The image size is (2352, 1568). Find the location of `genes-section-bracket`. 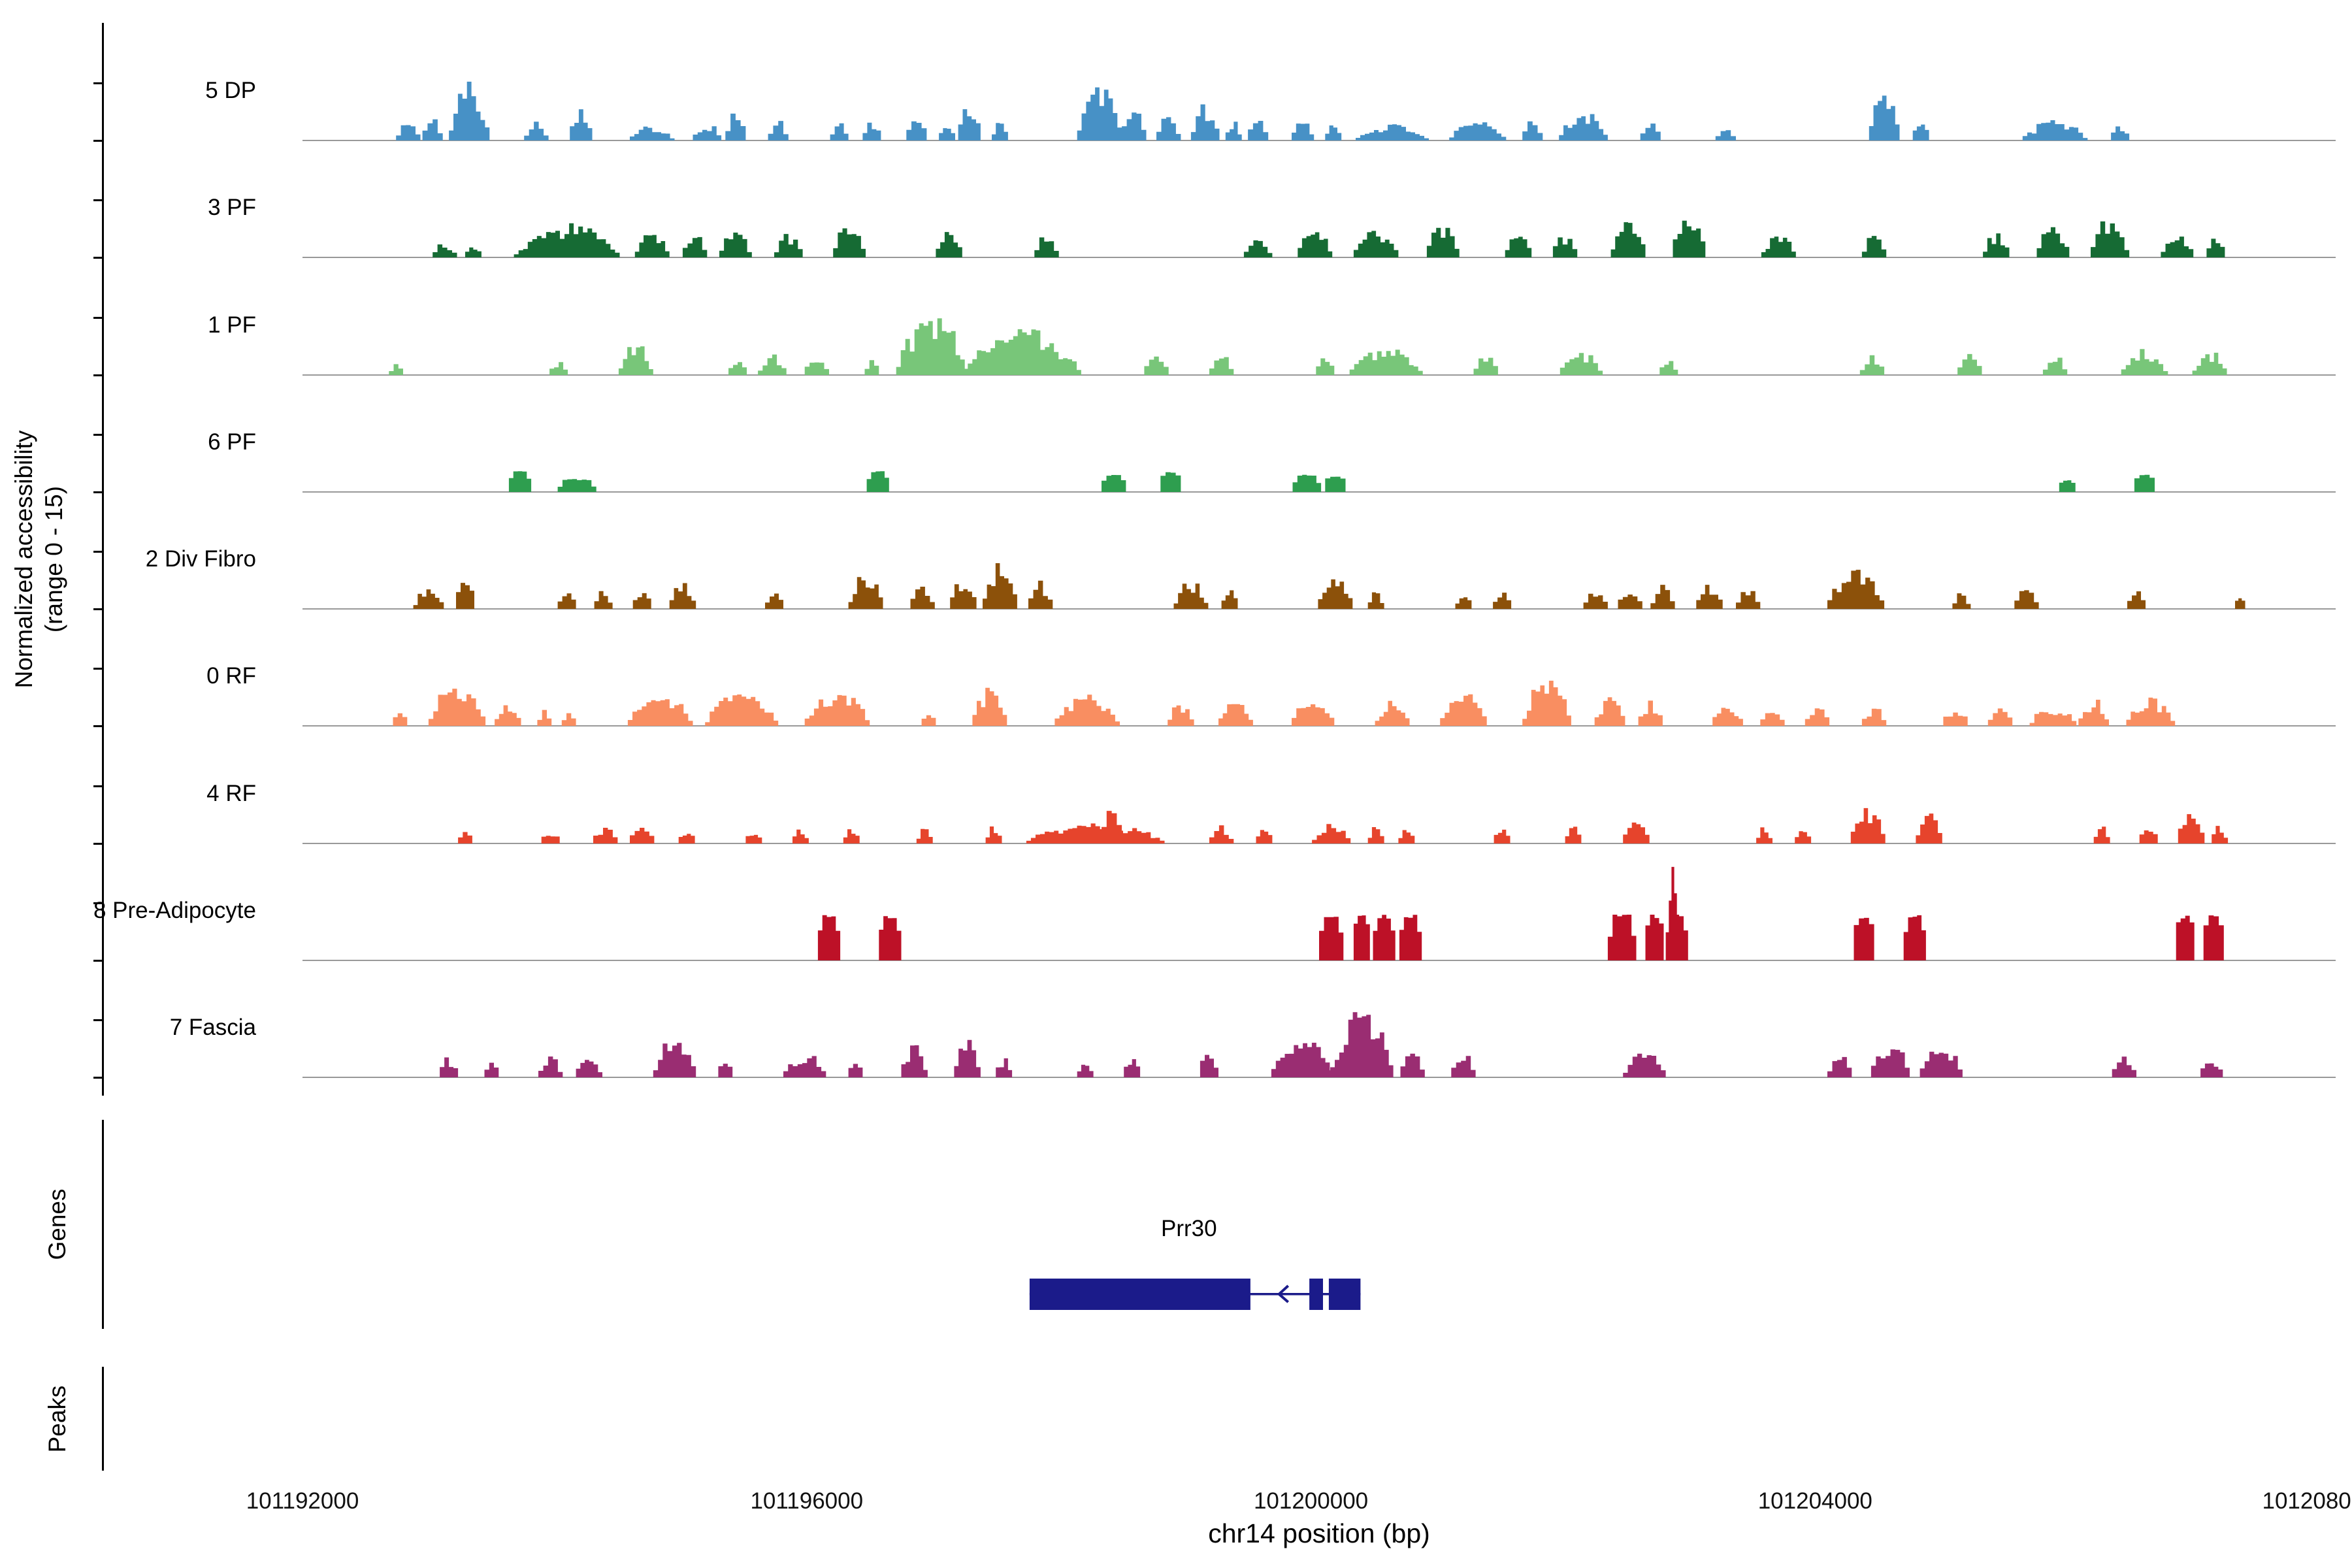

genes-section-bracket is located at coordinates (103, 1224).